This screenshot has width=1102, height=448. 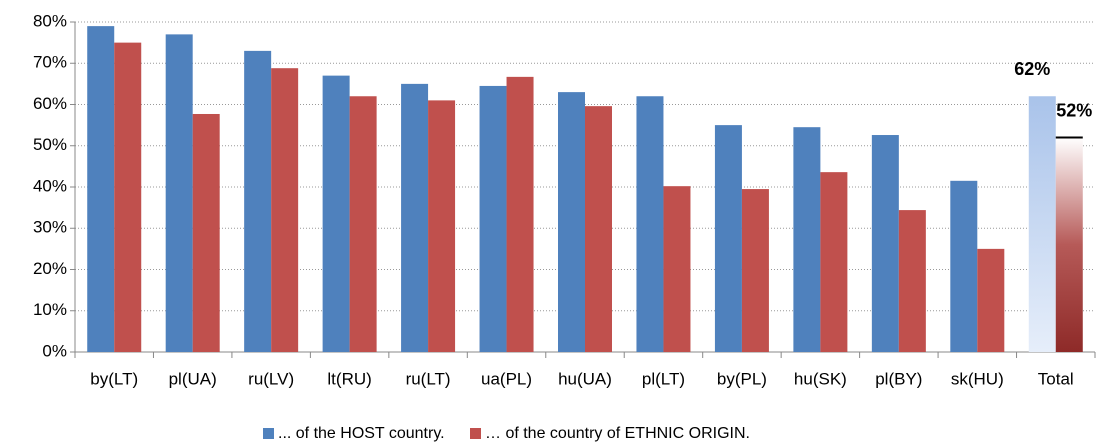 What do you see at coordinates (50, 268) in the screenshot?
I see `y-tick-label: 20%` at bounding box center [50, 268].